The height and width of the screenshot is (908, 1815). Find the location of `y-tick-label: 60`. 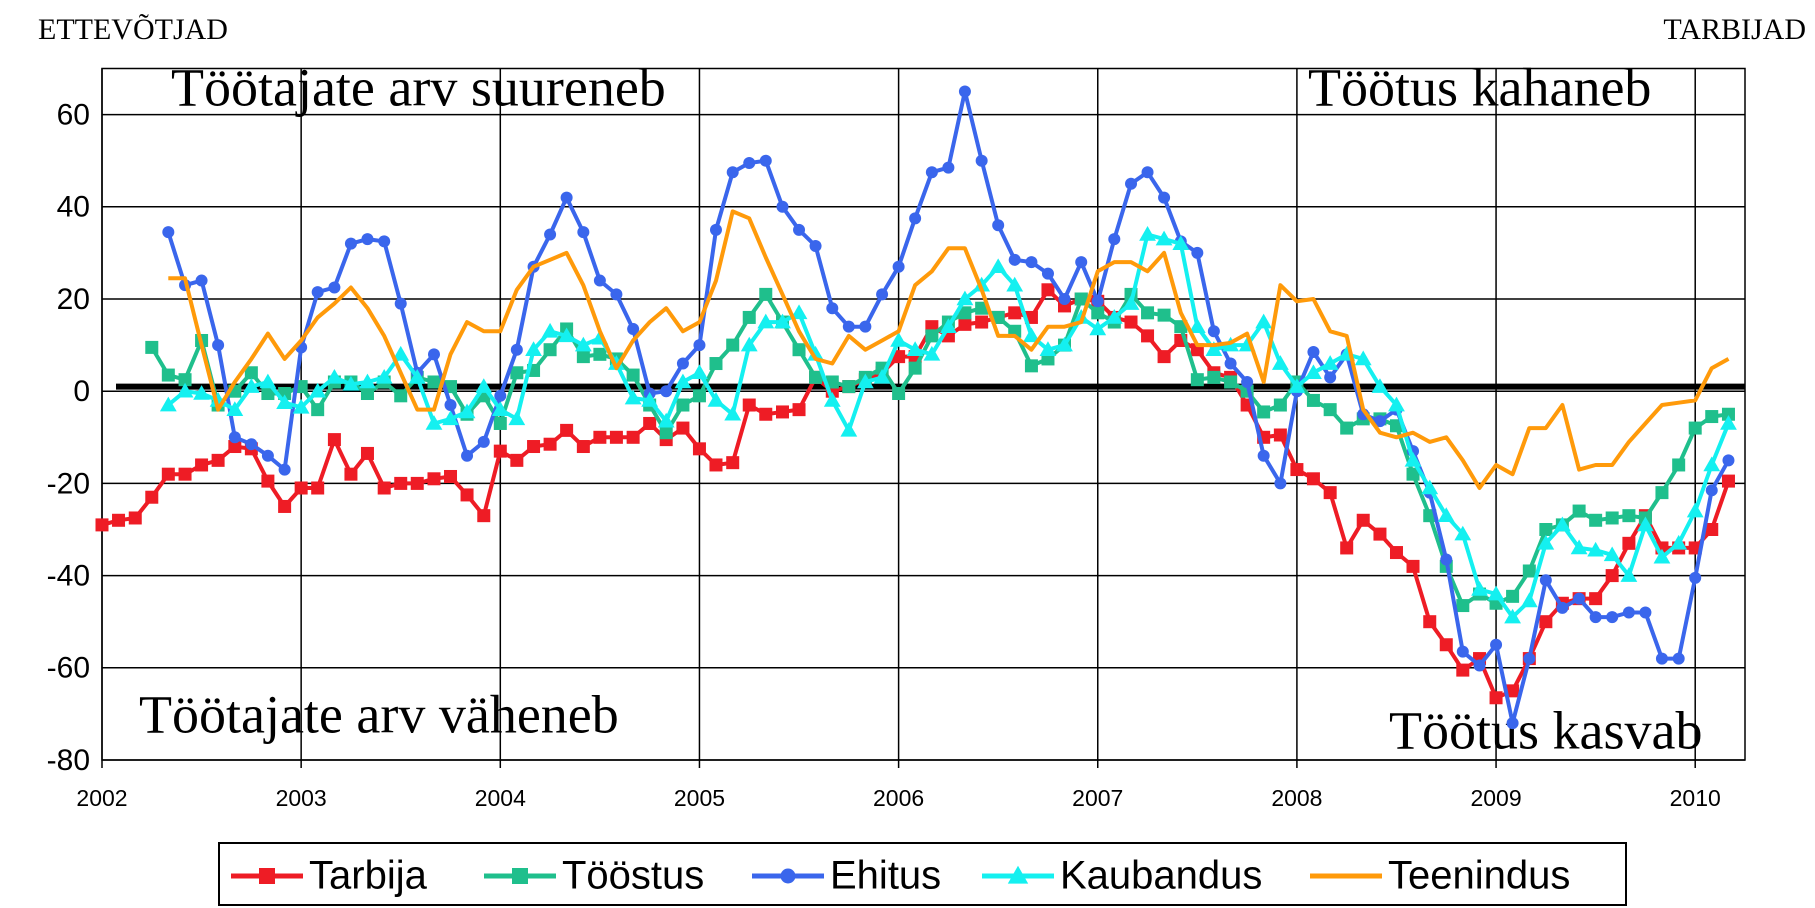

y-tick-label: 60 is located at coordinates (73, 115).